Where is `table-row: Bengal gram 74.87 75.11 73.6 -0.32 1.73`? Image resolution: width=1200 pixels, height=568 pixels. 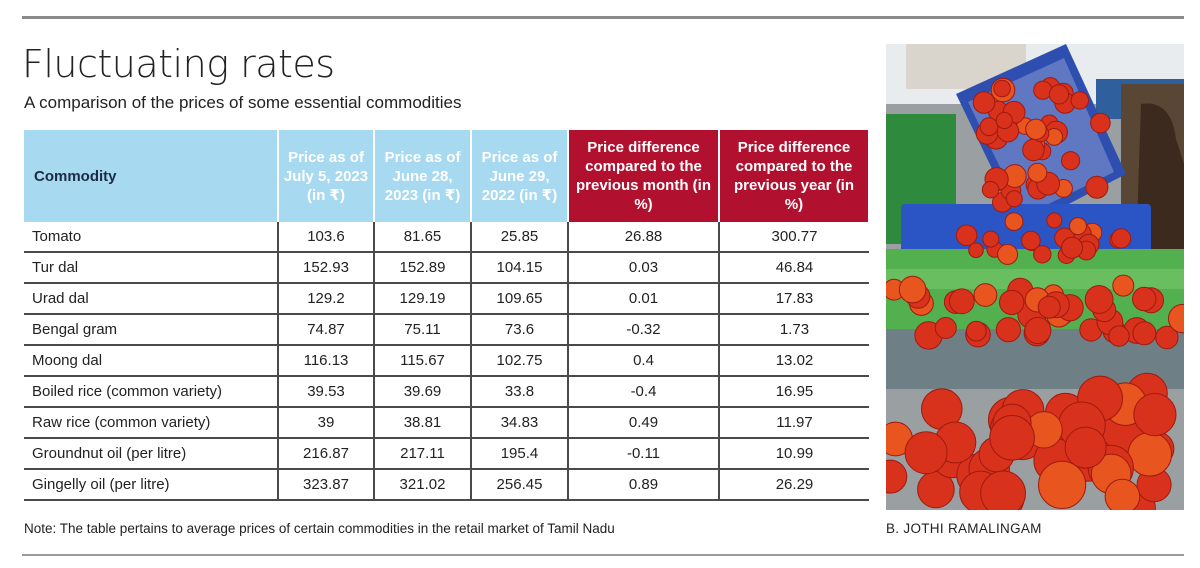
table-row: Bengal gram 74.87 75.11 73.6 -0.32 1.73 is located at coordinates (446, 330).